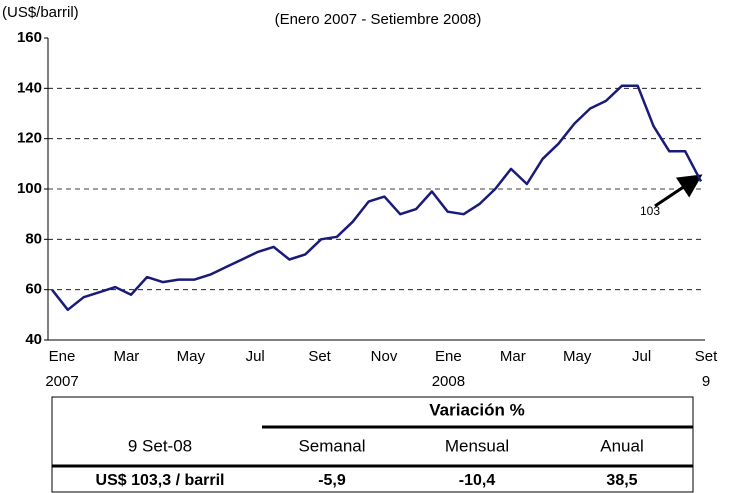 This screenshot has height=493, width=729. I want to click on y-tick-label: 100, so click(29, 188).